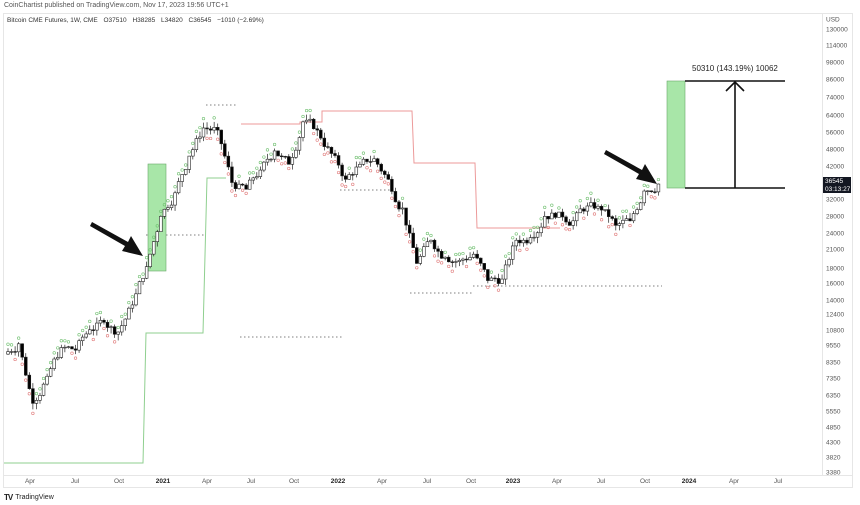 The height and width of the screenshot is (505, 860). Describe the element at coordinates (835, 234) in the screenshot. I see `price-tick: 24000` at that location.